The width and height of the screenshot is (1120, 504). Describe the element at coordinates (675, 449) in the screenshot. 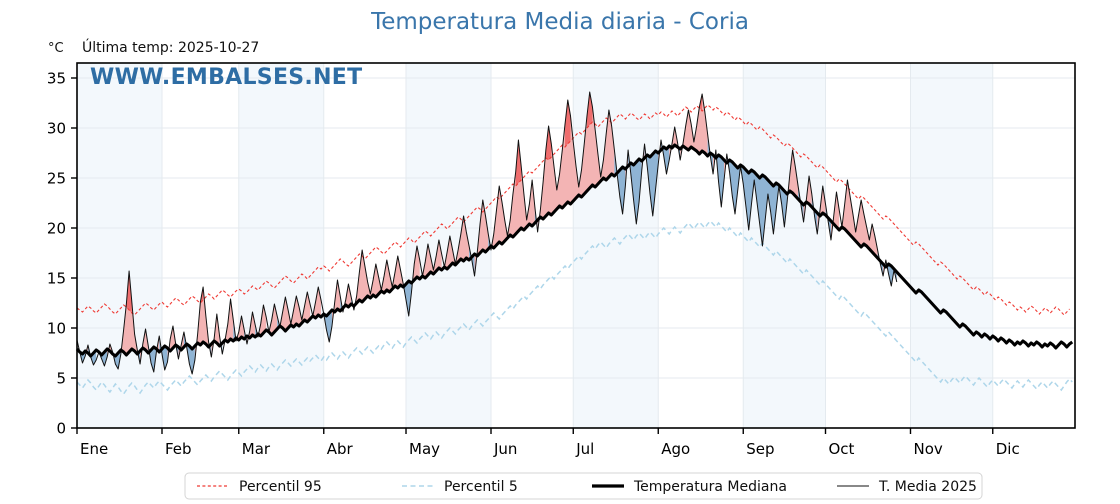

I see `x-tick-label: Ago` at that location.